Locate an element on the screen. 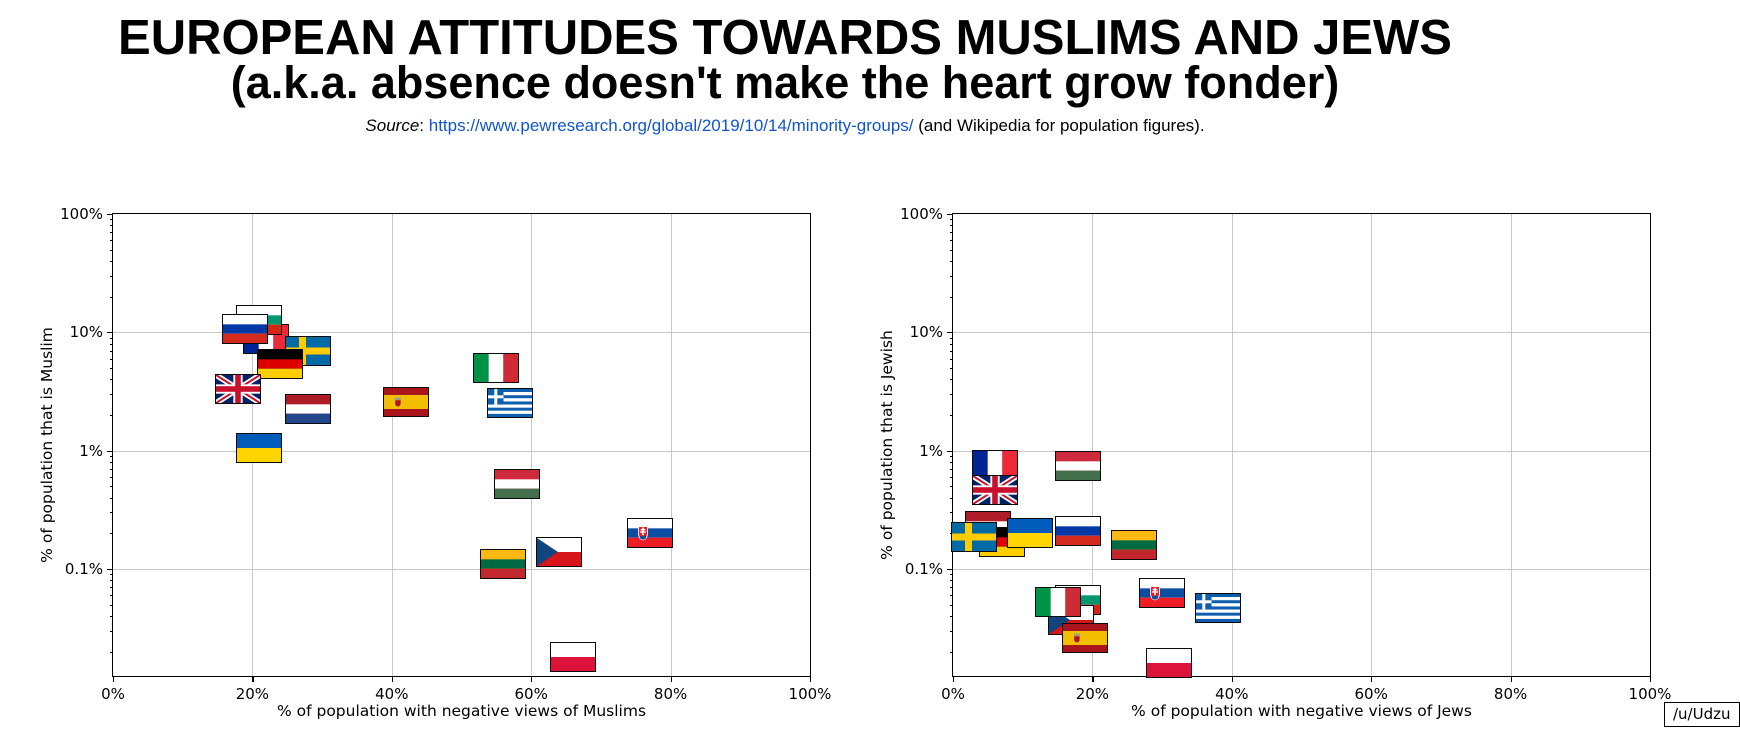 The width and height of the screenshot is (1740, 741). flag-pl-marker is located at coordinates (573, 657).